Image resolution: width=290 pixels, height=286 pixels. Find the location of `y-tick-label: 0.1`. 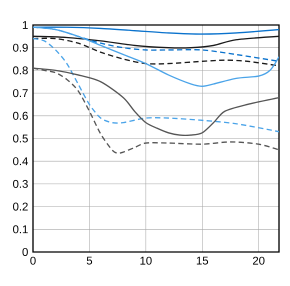

y-tick-label: 0.1 is located at coordinates (20, 229).